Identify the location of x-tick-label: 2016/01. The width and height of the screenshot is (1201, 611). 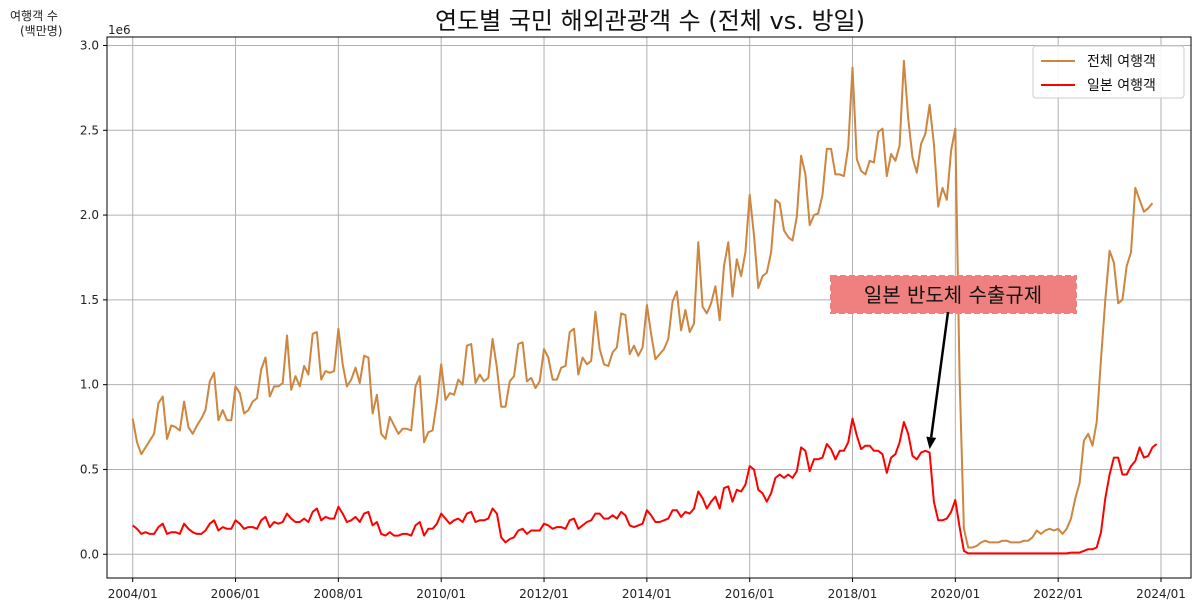
(750, 594).